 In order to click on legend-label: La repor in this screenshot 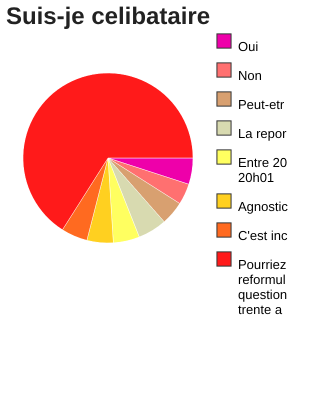, I will do `click(263, 133)`.